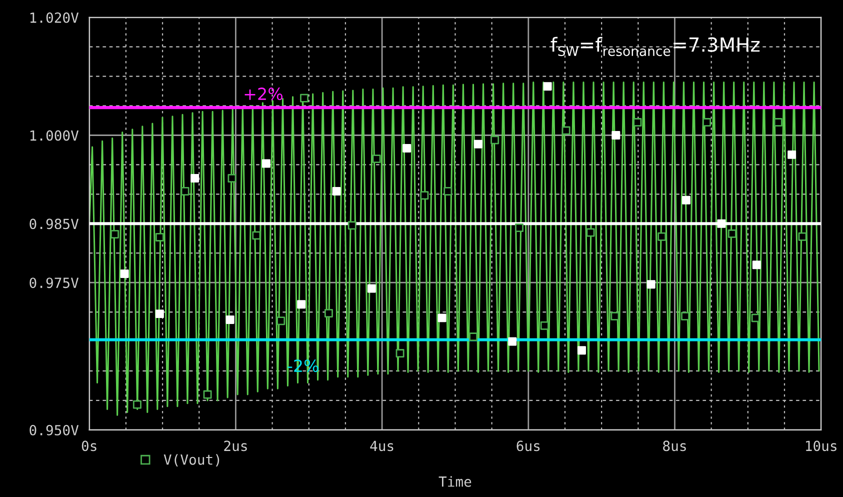  I want to click on x-tick-label: 8us, so click(674, 446).